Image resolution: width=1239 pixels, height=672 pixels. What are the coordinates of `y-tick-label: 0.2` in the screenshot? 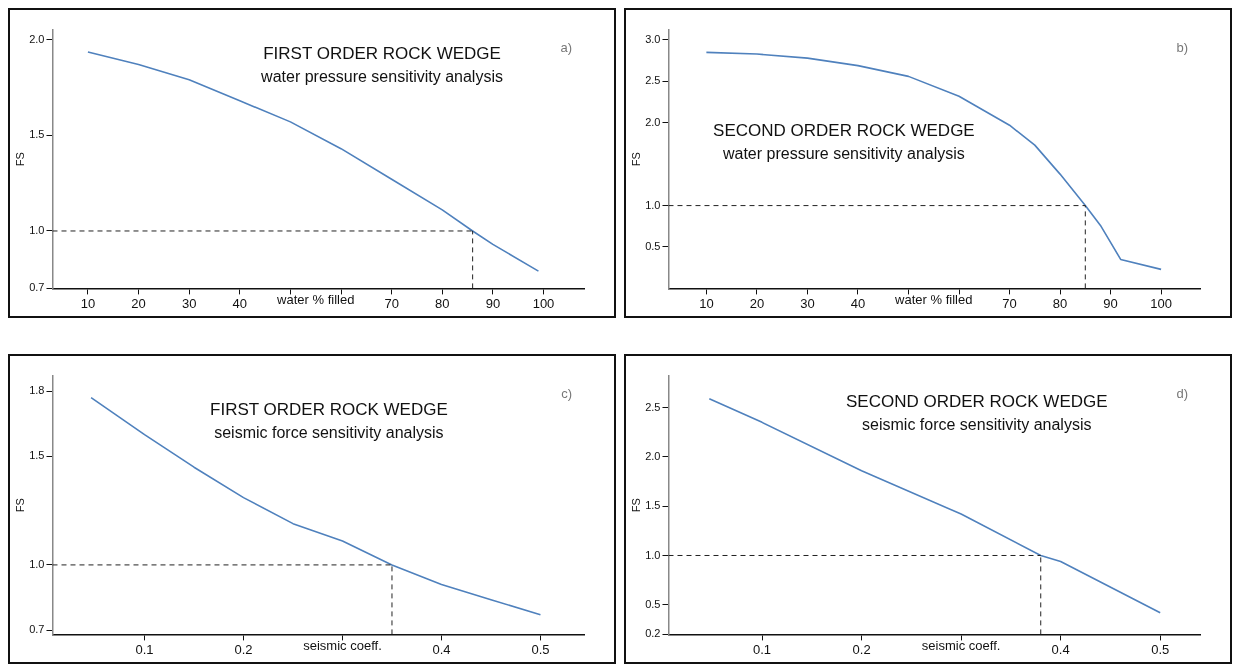 It's located at (653, 633).